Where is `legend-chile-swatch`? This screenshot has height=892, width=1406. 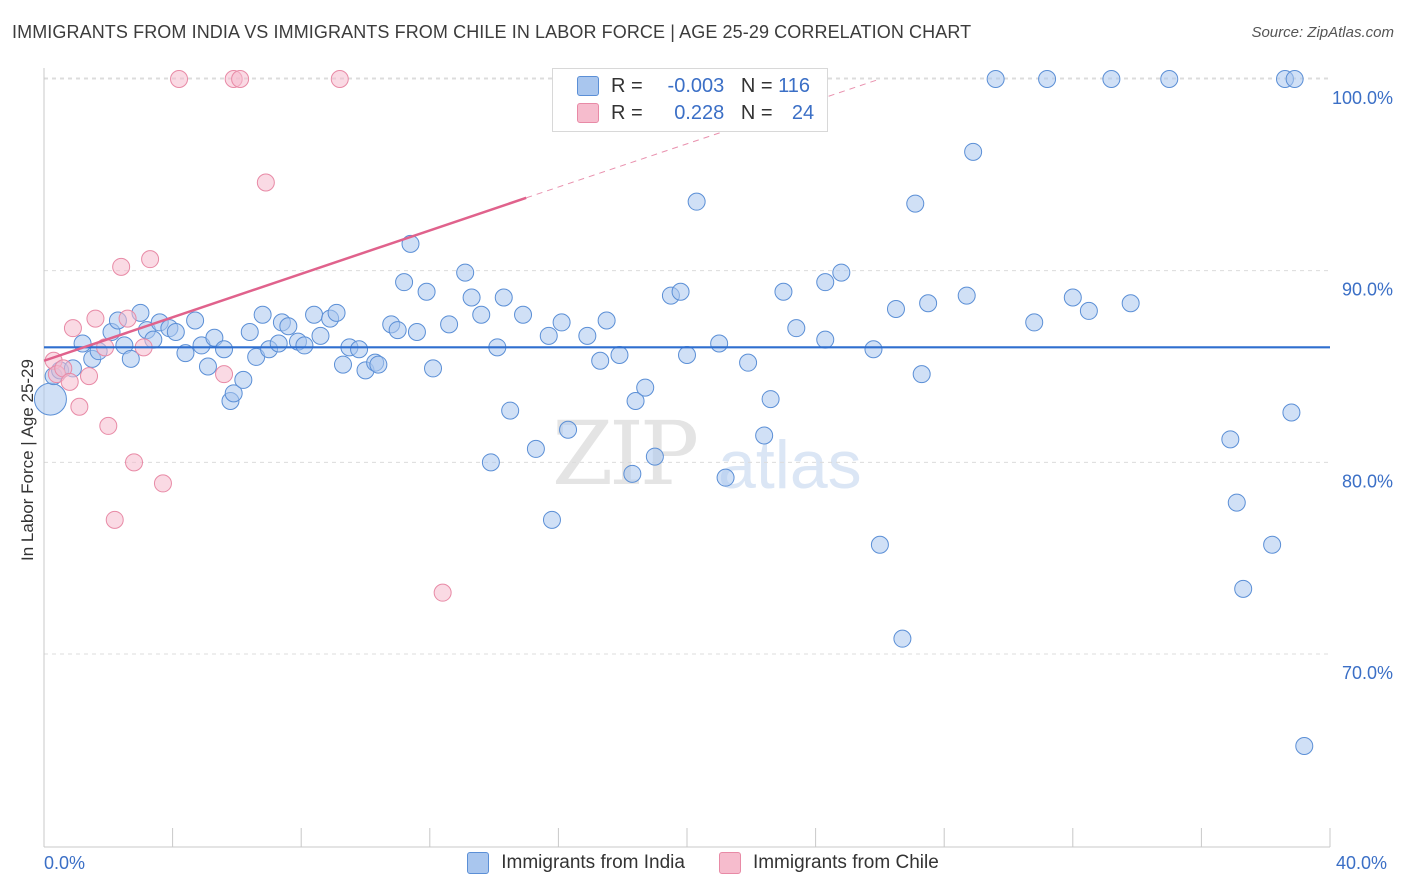 legend-chile-swatch is located at coordinates (729, 863).